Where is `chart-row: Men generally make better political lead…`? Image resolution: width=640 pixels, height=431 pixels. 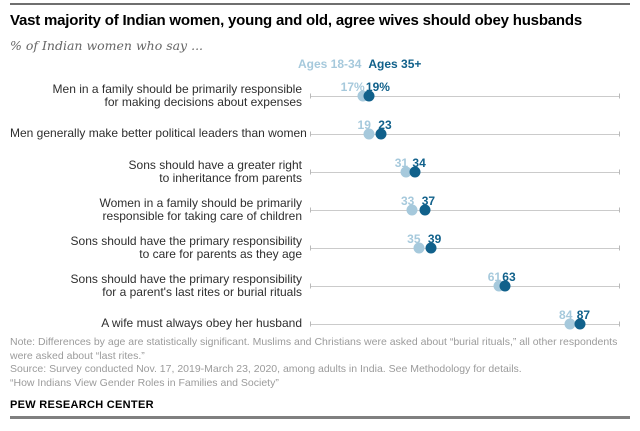 chart-row: Men generally make better political lead… is located at coordinates (320, 134).